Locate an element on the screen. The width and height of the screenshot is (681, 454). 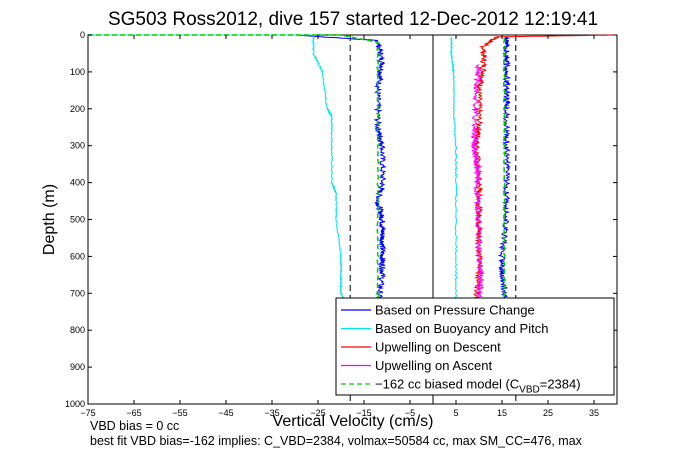
y-tick-label: 200 is located at coordinates (77, 109).